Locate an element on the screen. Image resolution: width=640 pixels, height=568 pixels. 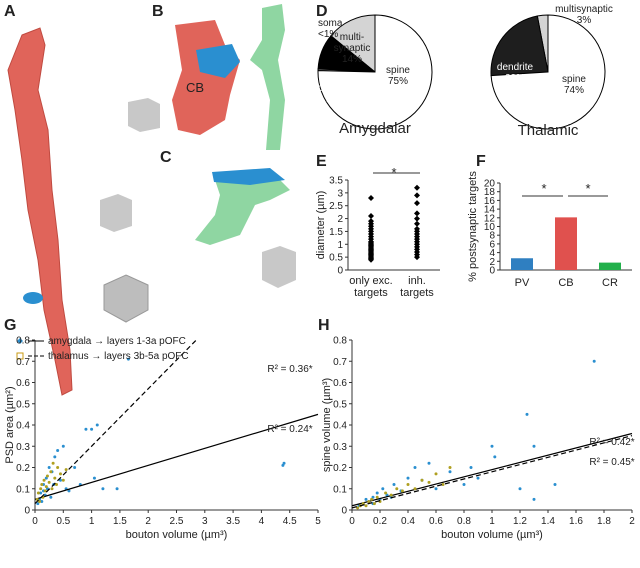
x-tick-label: 0.8 is located at coordinates (464, 521).